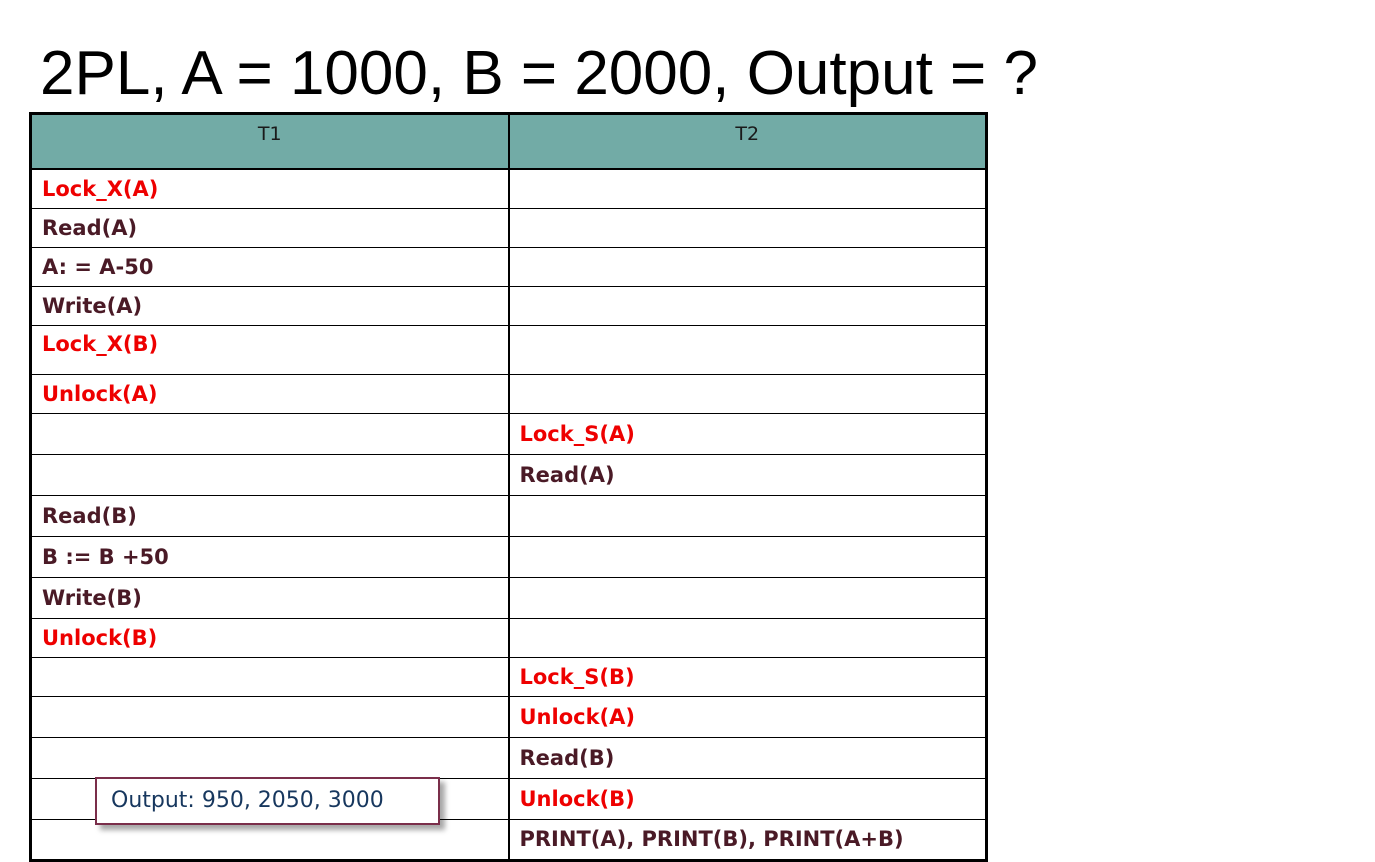 The image size is (1375, 862). What do you see at coordinates (747, 676) in the screenshot?
I see `t2-cell: Lock_S(B)` at bounding box center [747, 676].